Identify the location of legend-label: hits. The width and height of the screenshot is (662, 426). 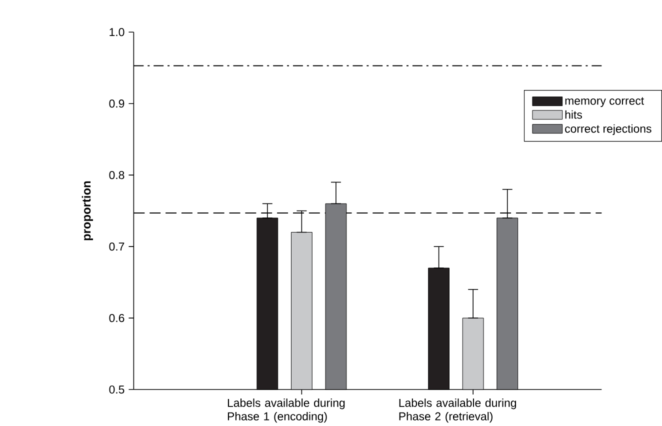
(573, 114).